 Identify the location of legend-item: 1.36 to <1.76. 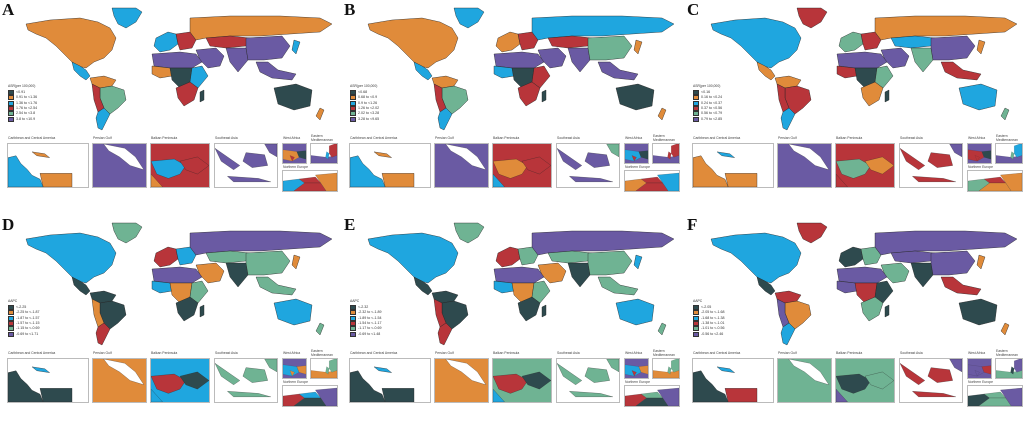
(22, 103).